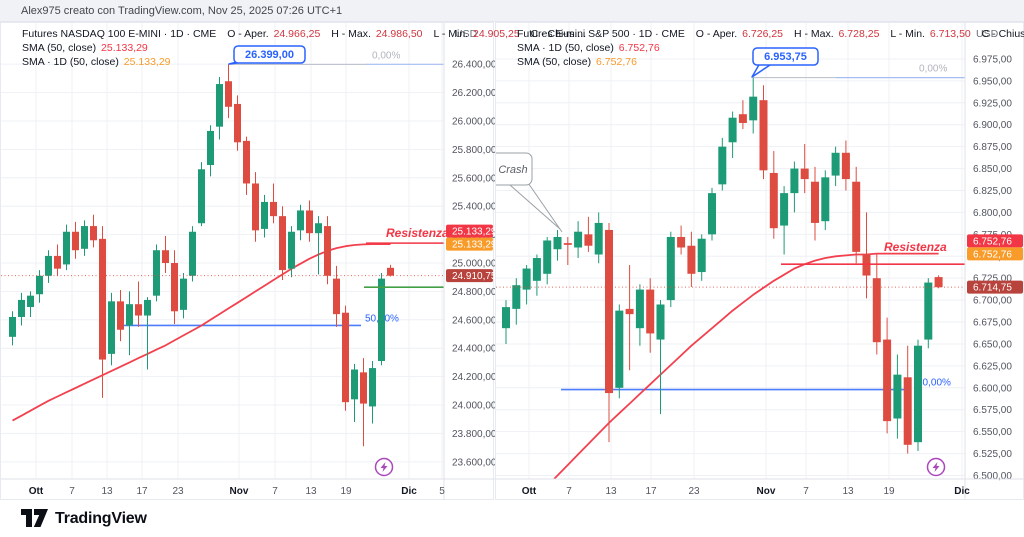 This screenshot has width=1024, height=537. What do you see at coordinates (248, 487) in the screenshot?
I see `time-axis: Ott 7 13 17 23 Nov 7 13 19 Dic 5` at bounding box center [248, 487].